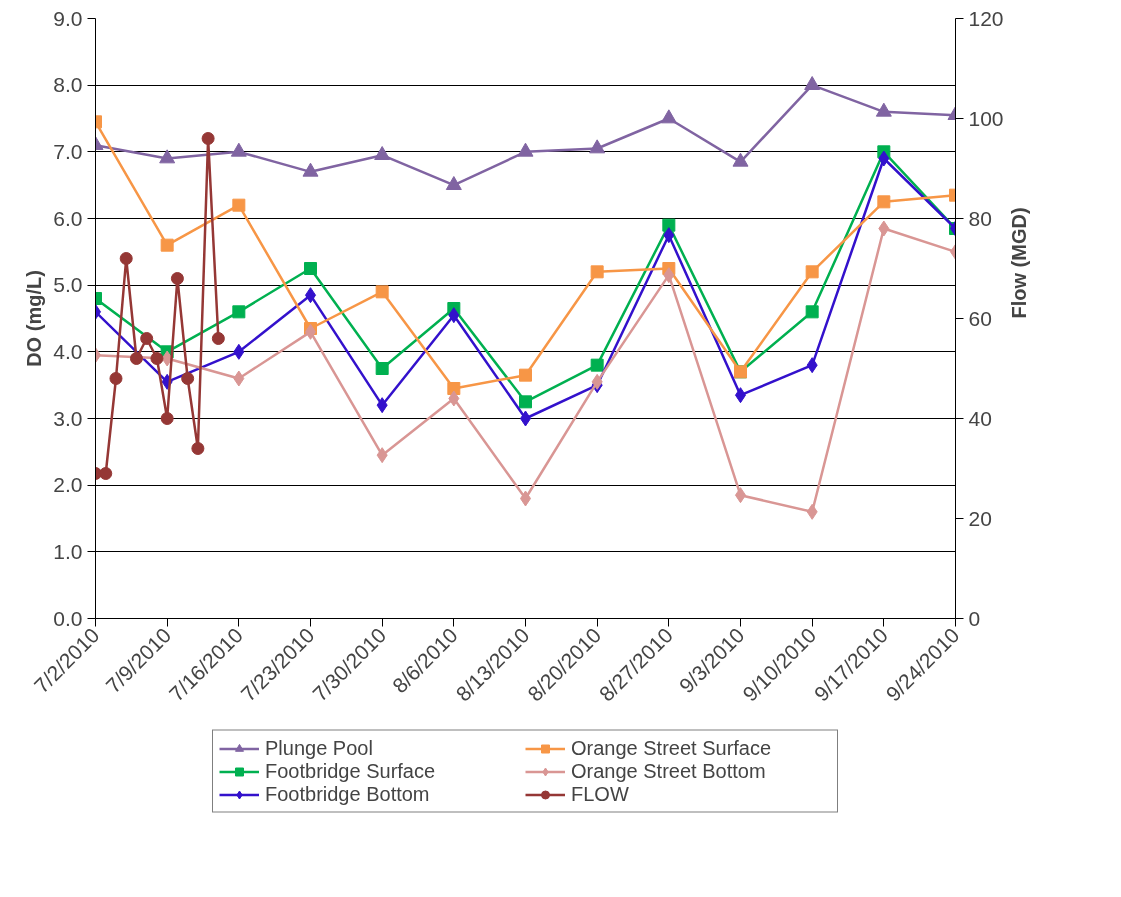 The height and width of the screenshot is (897, 1121). What do you see at coordinates (974, 618) in the screenshot?
I see `y2-tick-label: 0` at bounding box center [974, 618].